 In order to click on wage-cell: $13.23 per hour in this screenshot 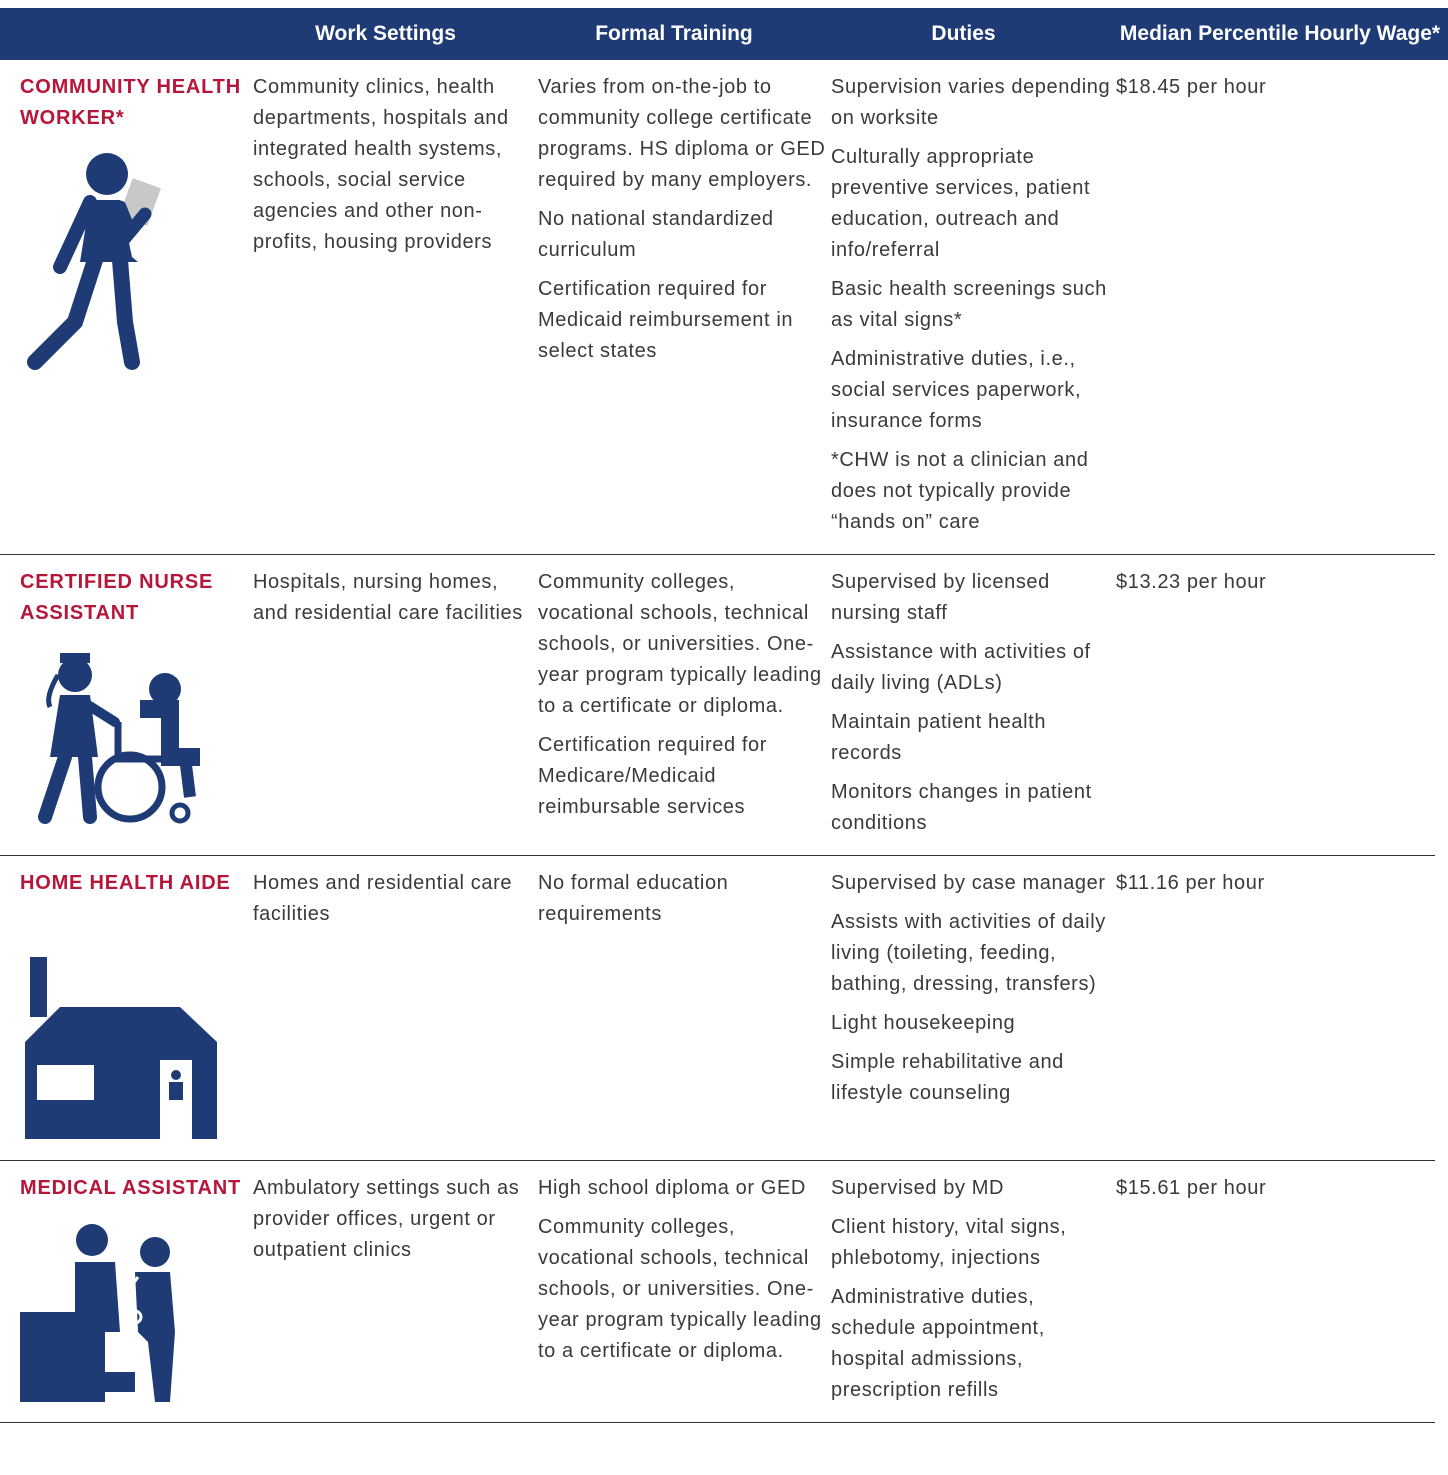, I will do `click(1281, 707)`.